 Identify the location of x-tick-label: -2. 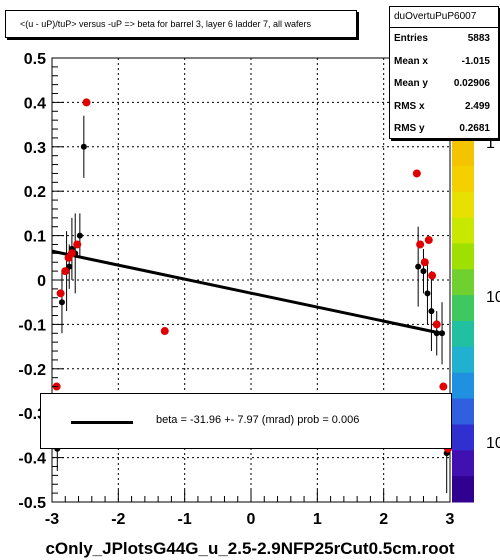
(118, 519).